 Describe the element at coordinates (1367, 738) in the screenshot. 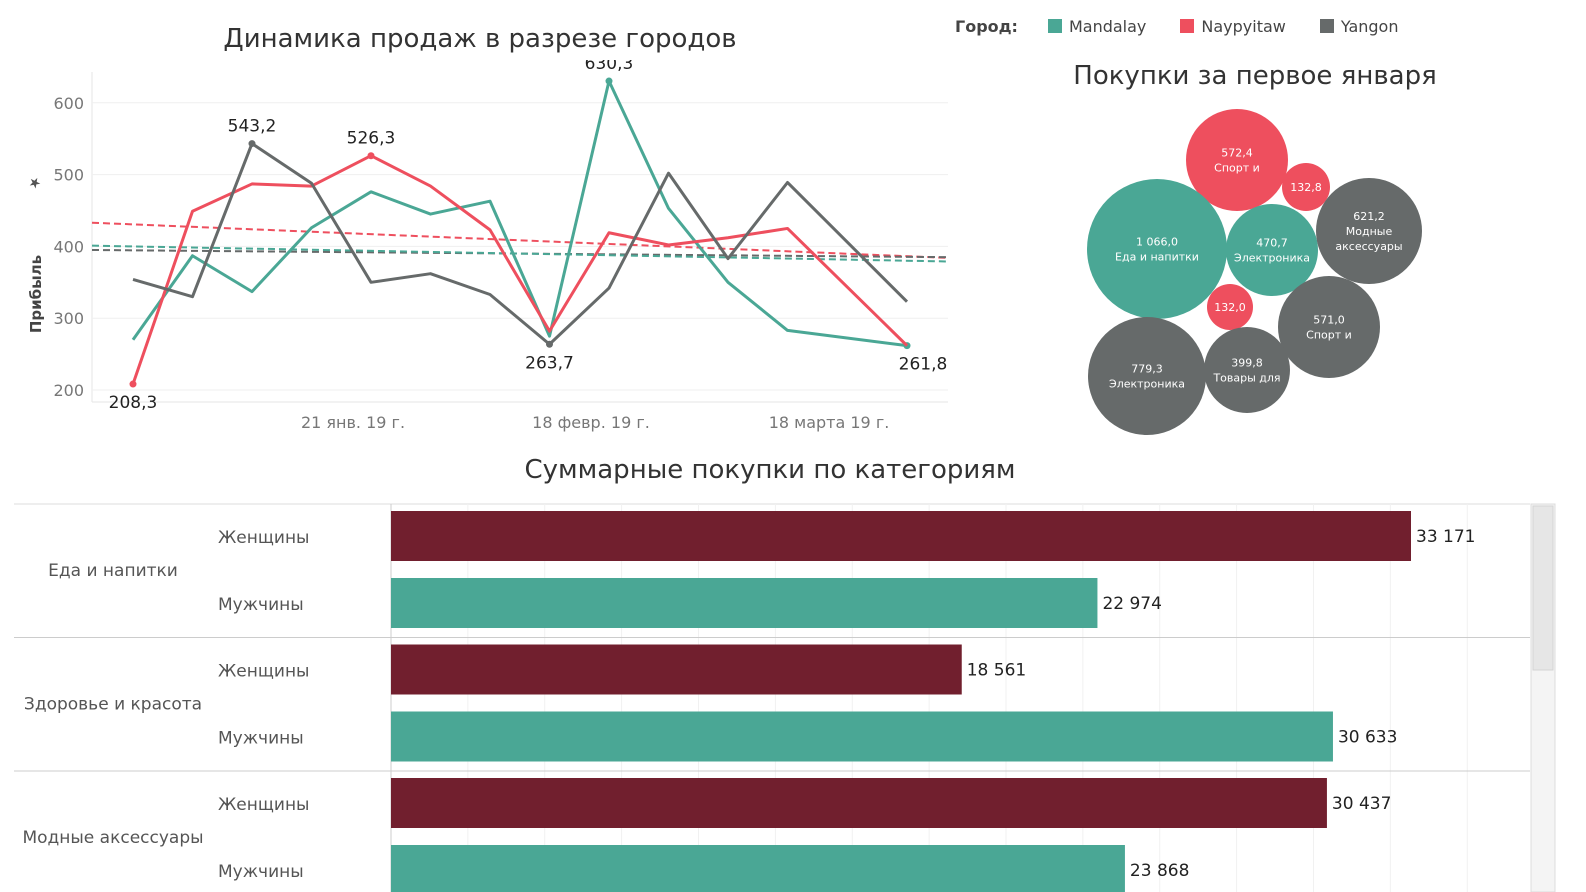

I see `bar-value-label: 30 633` at that location.